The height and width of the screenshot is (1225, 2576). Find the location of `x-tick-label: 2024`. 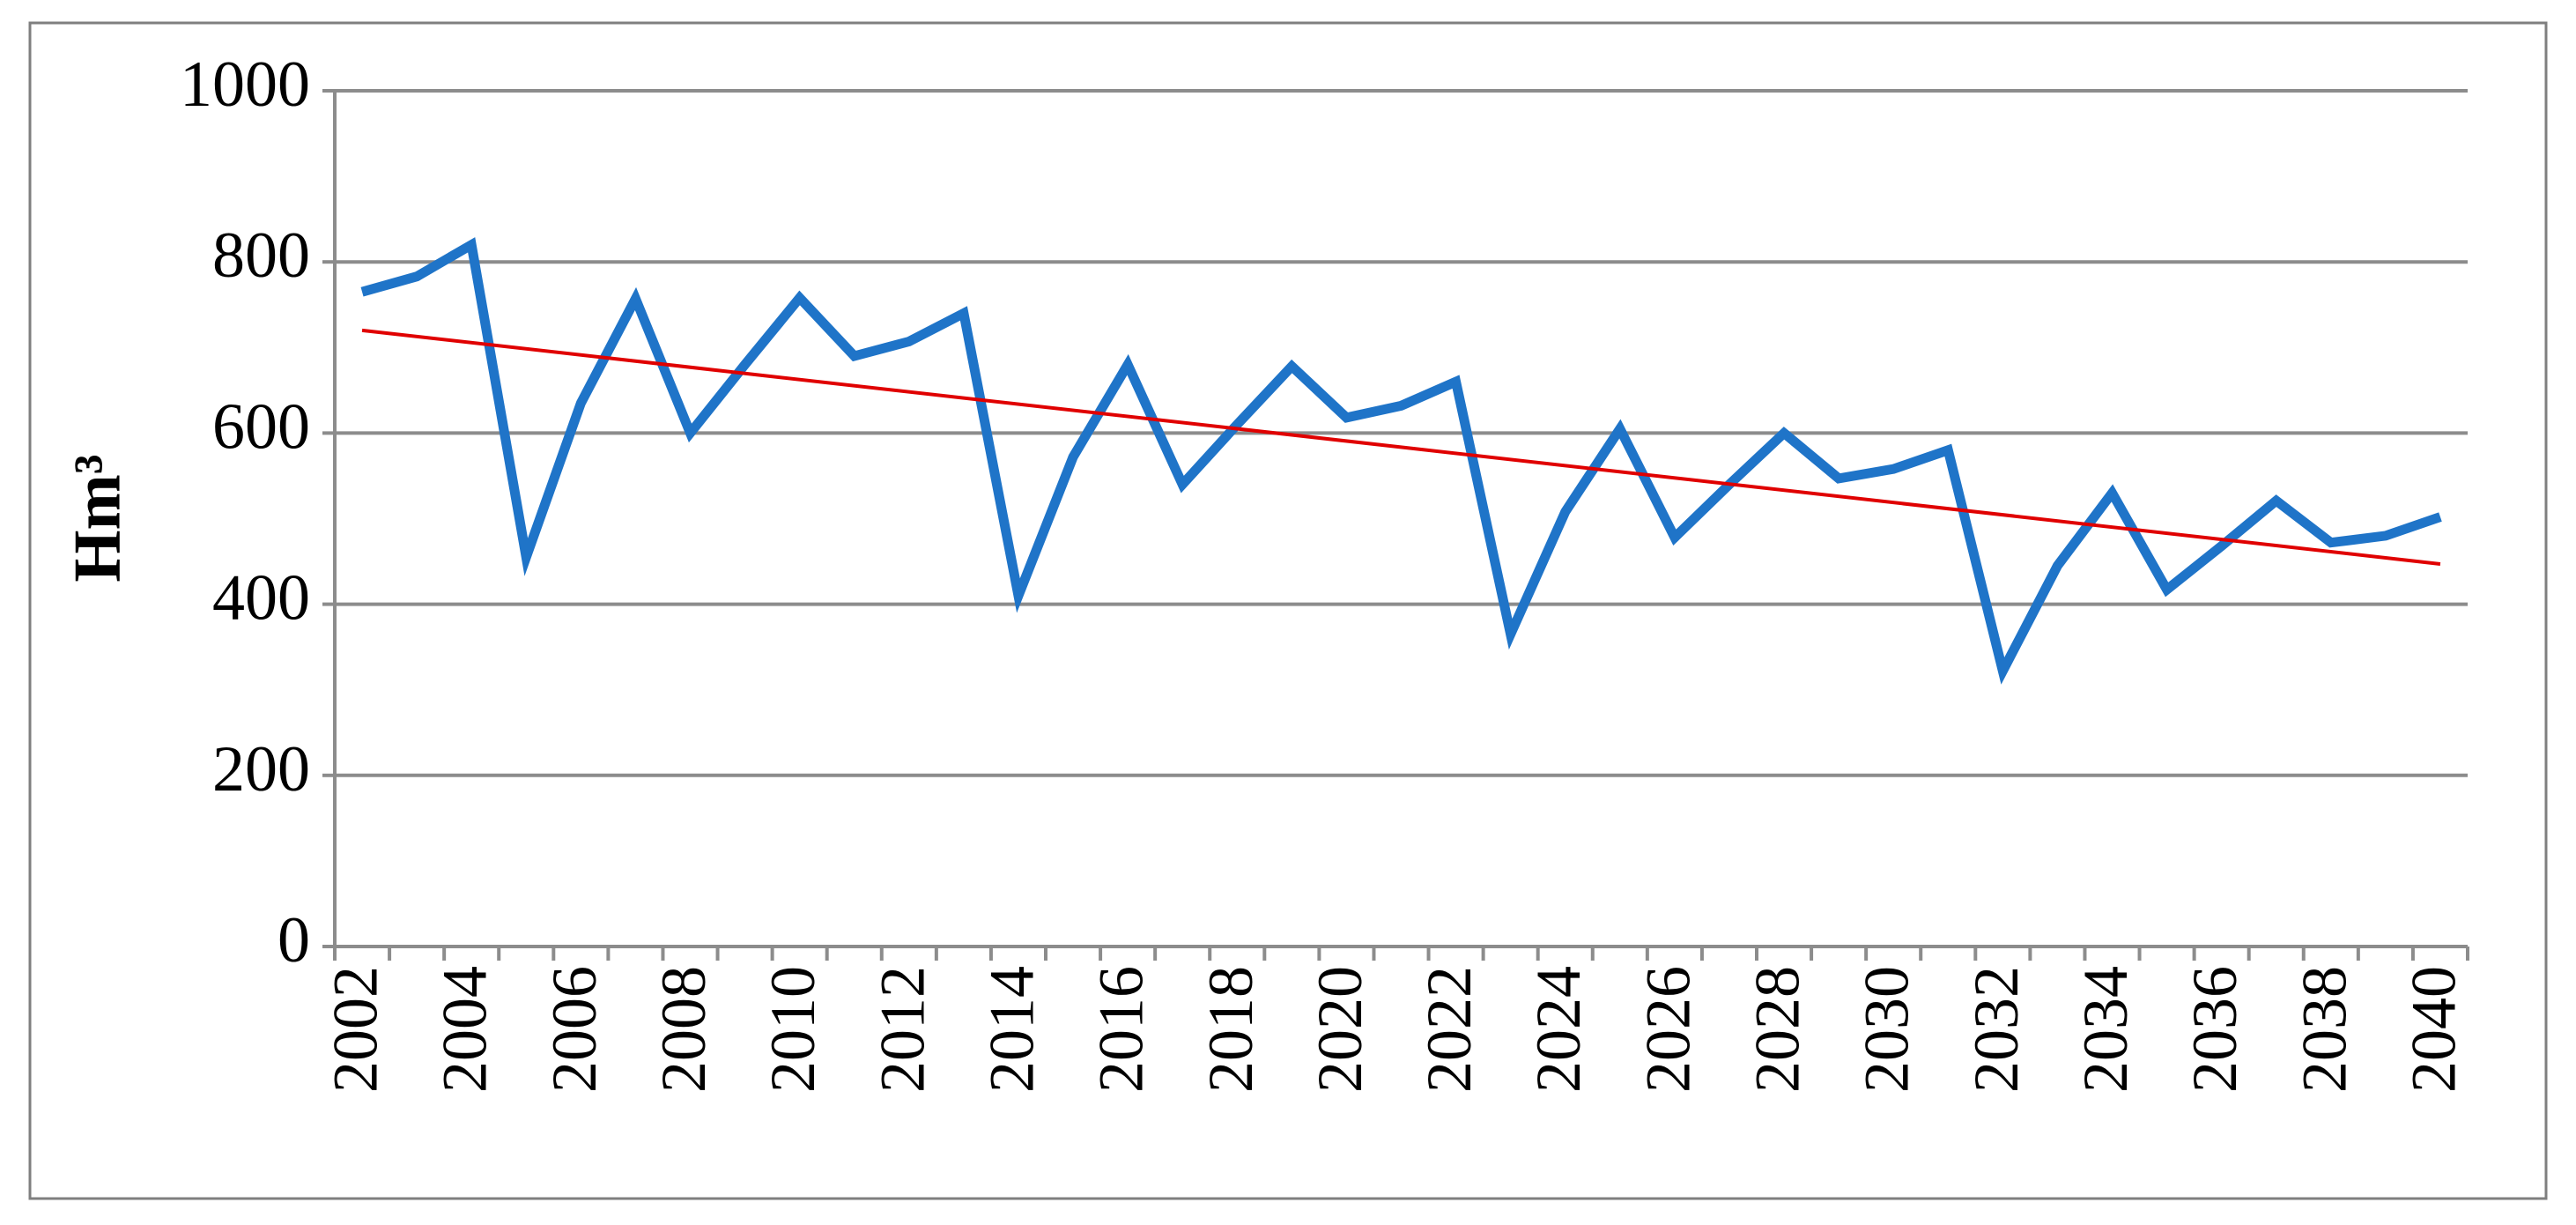

x-tick-label: 2024 is located at coordinates (1558, 1029).